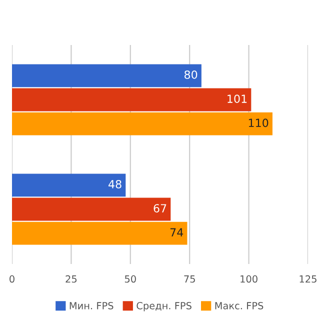 Image resolution: width=320 pixels, height=320 pixels. What do you see at coordinates (249, 279) in the screenshot?
I see `x-tick-label: 100` at bounding box center [249, 279].